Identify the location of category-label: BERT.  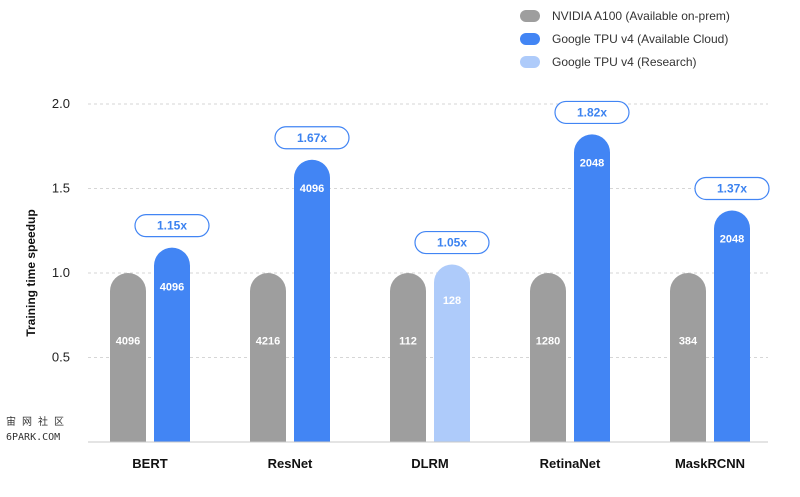
(149, 463).